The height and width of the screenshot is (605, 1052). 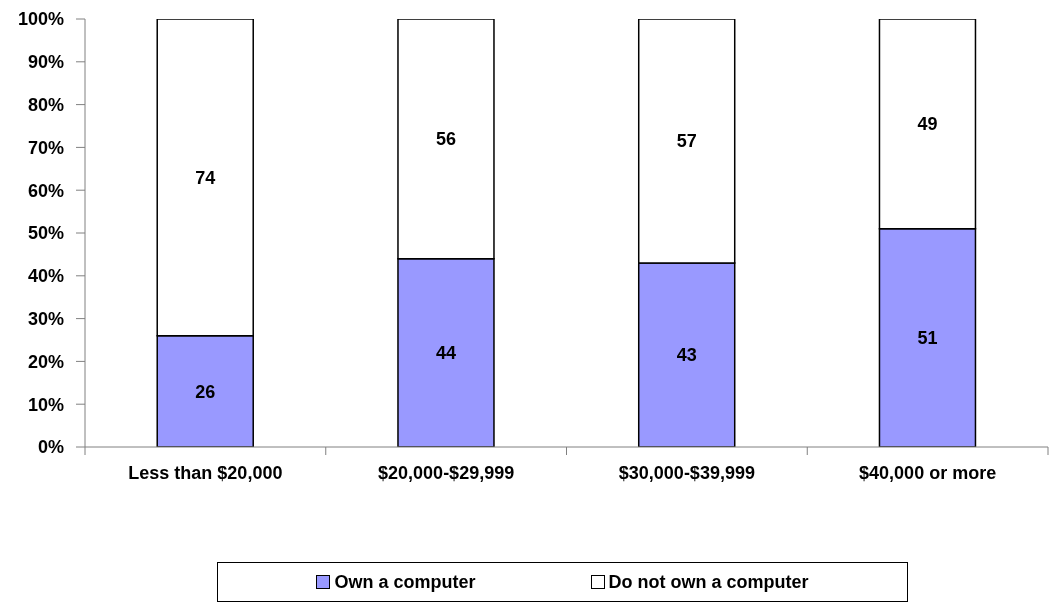 What do you see at coordinates (686, 141) in the screenshot?
I see `data-label: 57` at bounding box center [686, 141].